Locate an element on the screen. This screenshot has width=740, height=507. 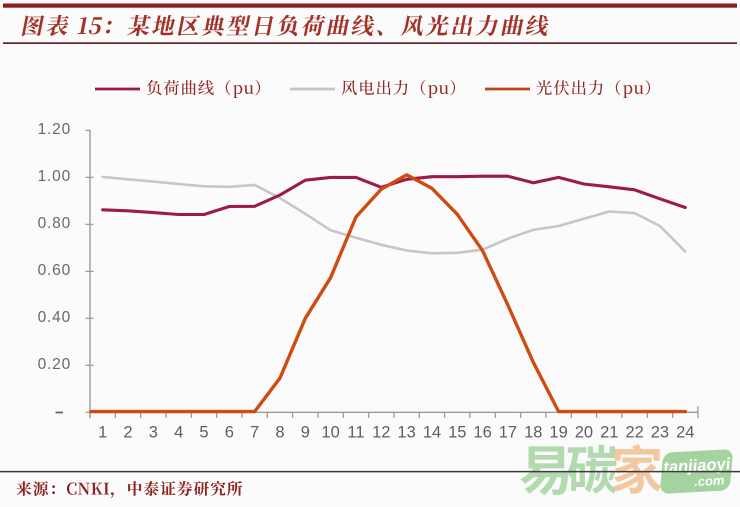
svg-text: 16 is located at coordinates (482, 433).